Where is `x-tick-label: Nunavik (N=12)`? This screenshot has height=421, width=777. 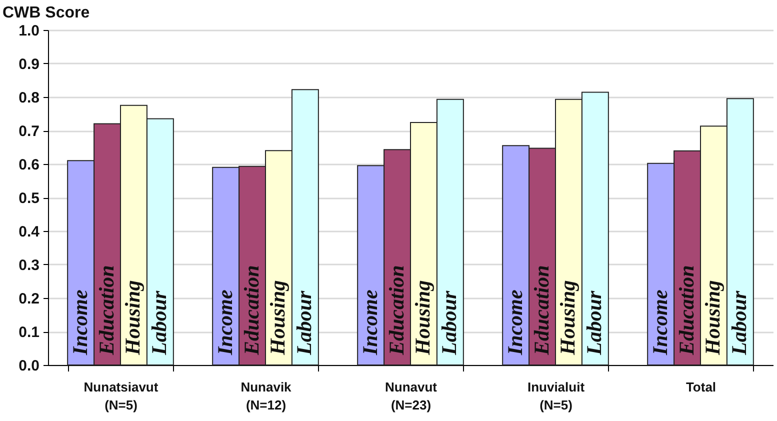
x-tick-label: Nunavik (N=12) is located at coordinates (266, 396).